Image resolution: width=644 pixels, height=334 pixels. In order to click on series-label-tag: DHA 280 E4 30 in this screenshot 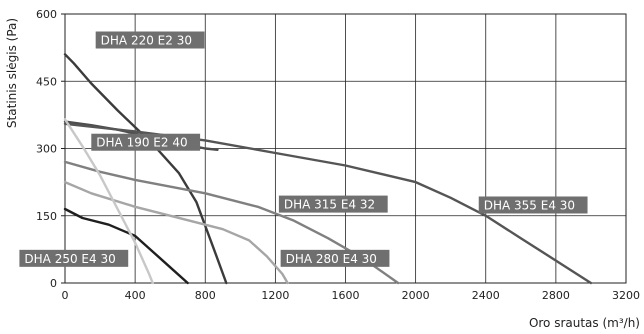, I will do `click(335, 258)`.